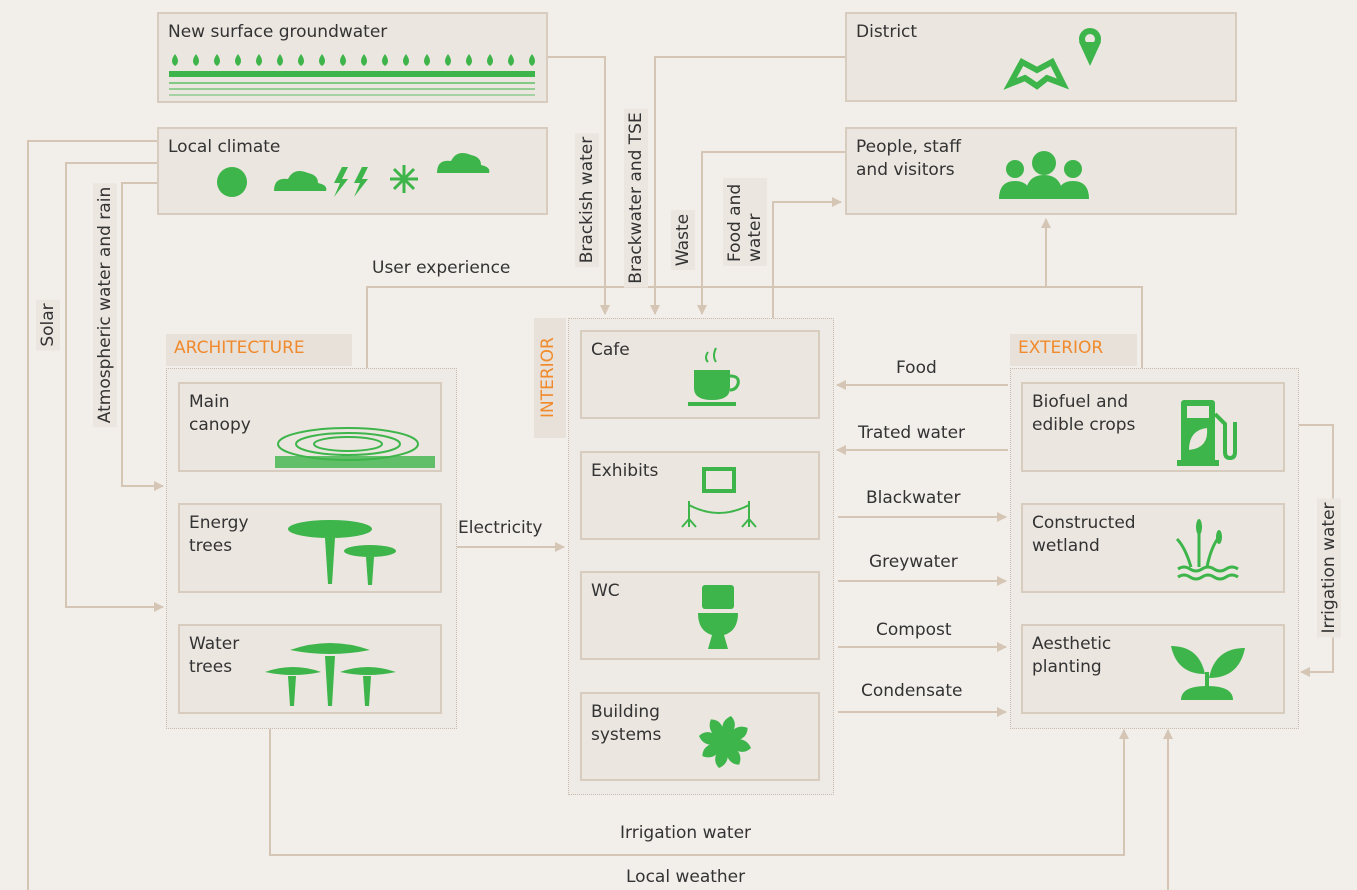 The image size is (1357, 890). Describe the element at coordinates (1072, 655) in the screenshot. I see `box-label: Aesthetic planting` at that location.